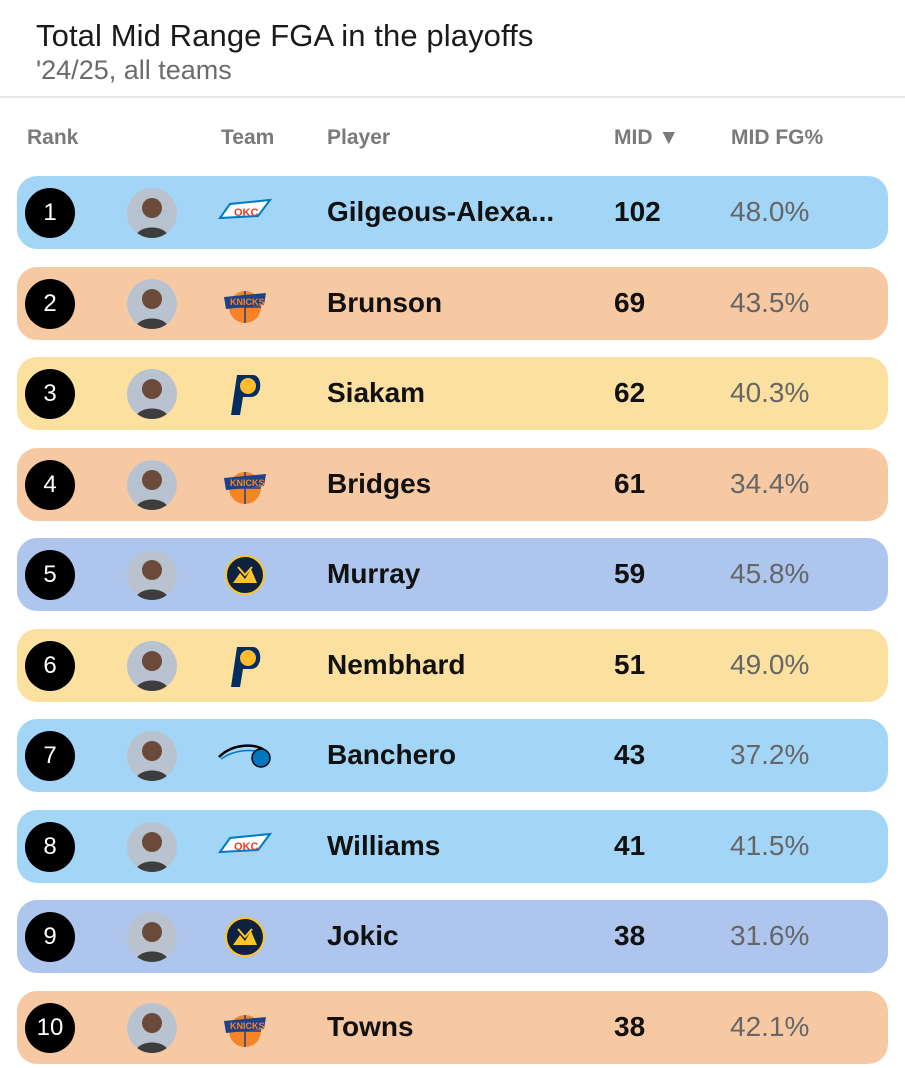 The height and width of the screenshot is (1068, 905). I want to click on column-header-player: Player, so click(359, 137).